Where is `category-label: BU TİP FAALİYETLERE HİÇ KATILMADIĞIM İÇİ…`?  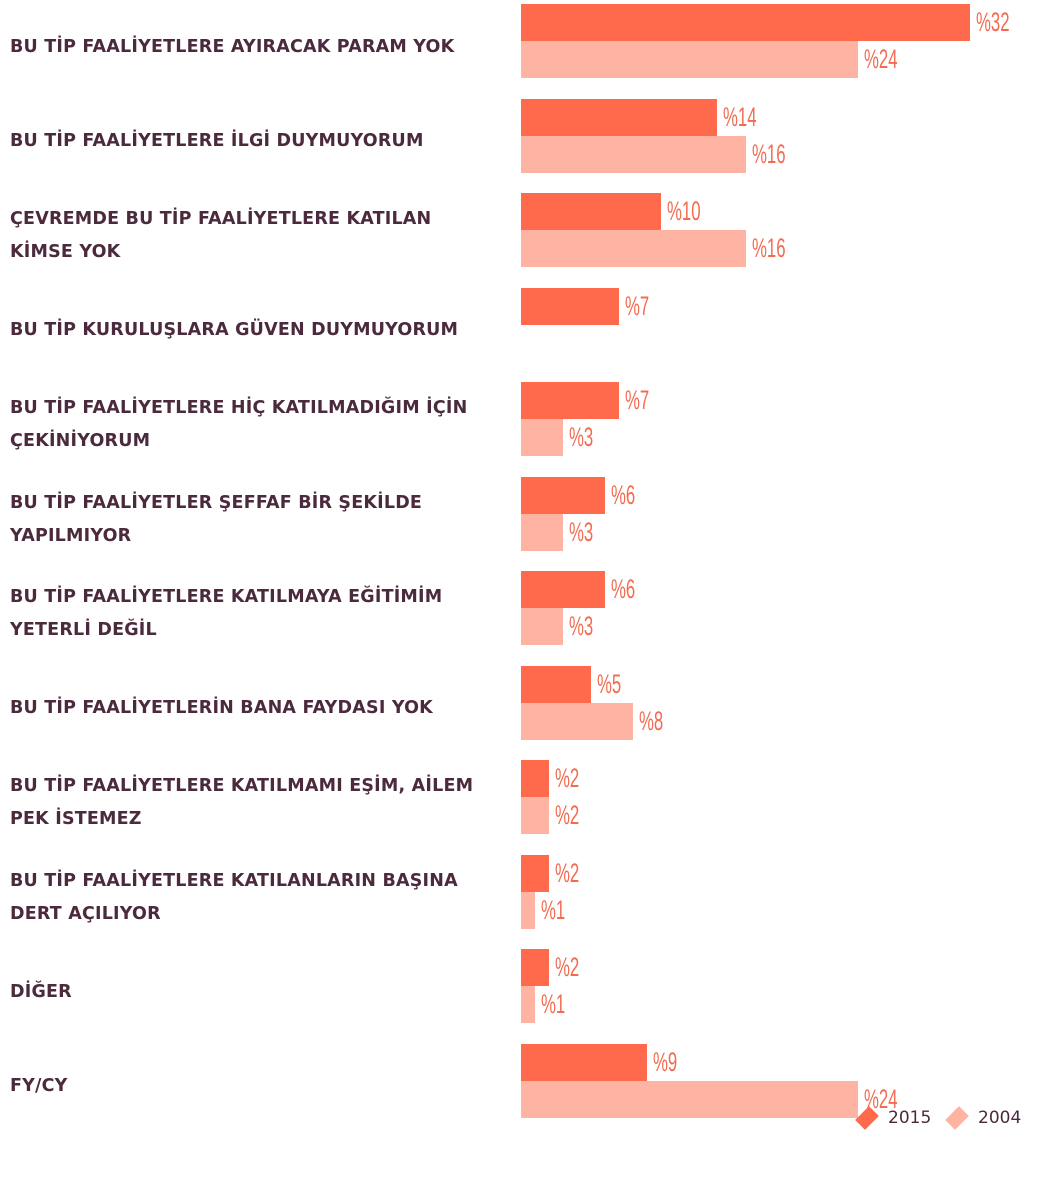
category-label: BU TİP FAALİYETLERE HİÇ KATILMADIĞIM İÇİ… is located at coordinates (239, 424).